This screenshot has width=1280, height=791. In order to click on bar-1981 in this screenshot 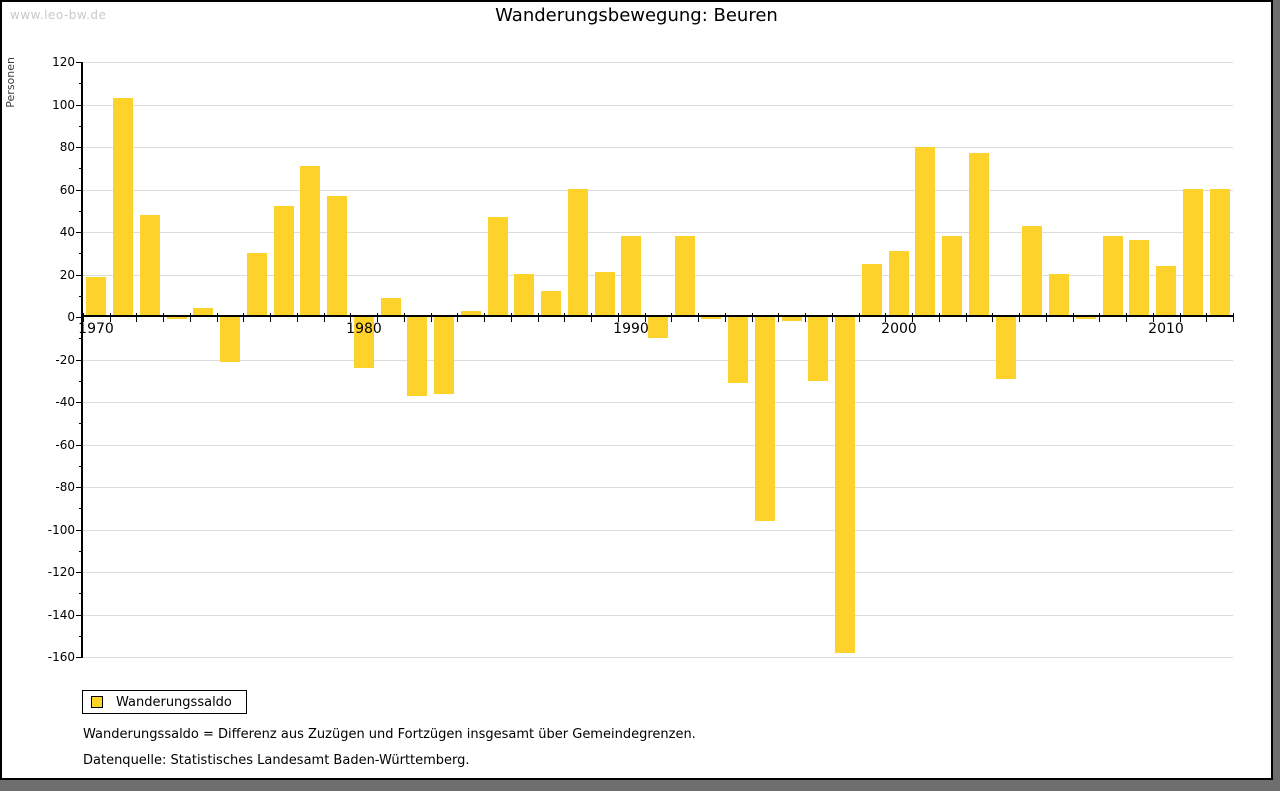, I will do `click(391, 307)`.